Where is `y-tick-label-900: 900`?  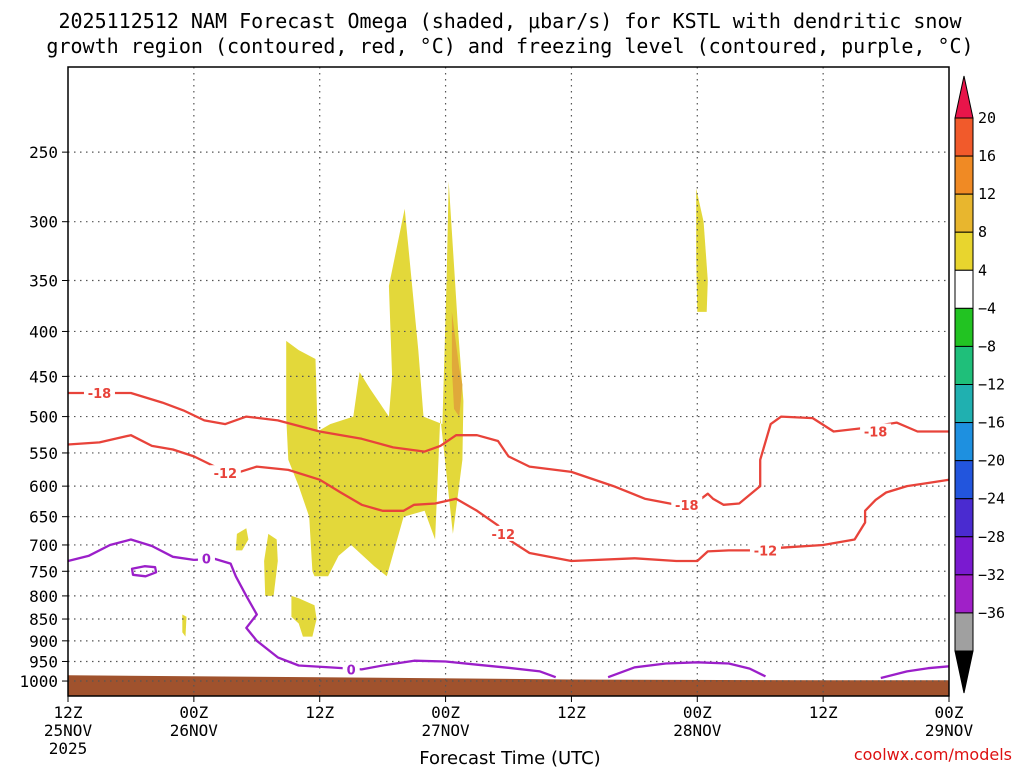
y-tick-label-900: 900 is located at coordinates (43, 641).